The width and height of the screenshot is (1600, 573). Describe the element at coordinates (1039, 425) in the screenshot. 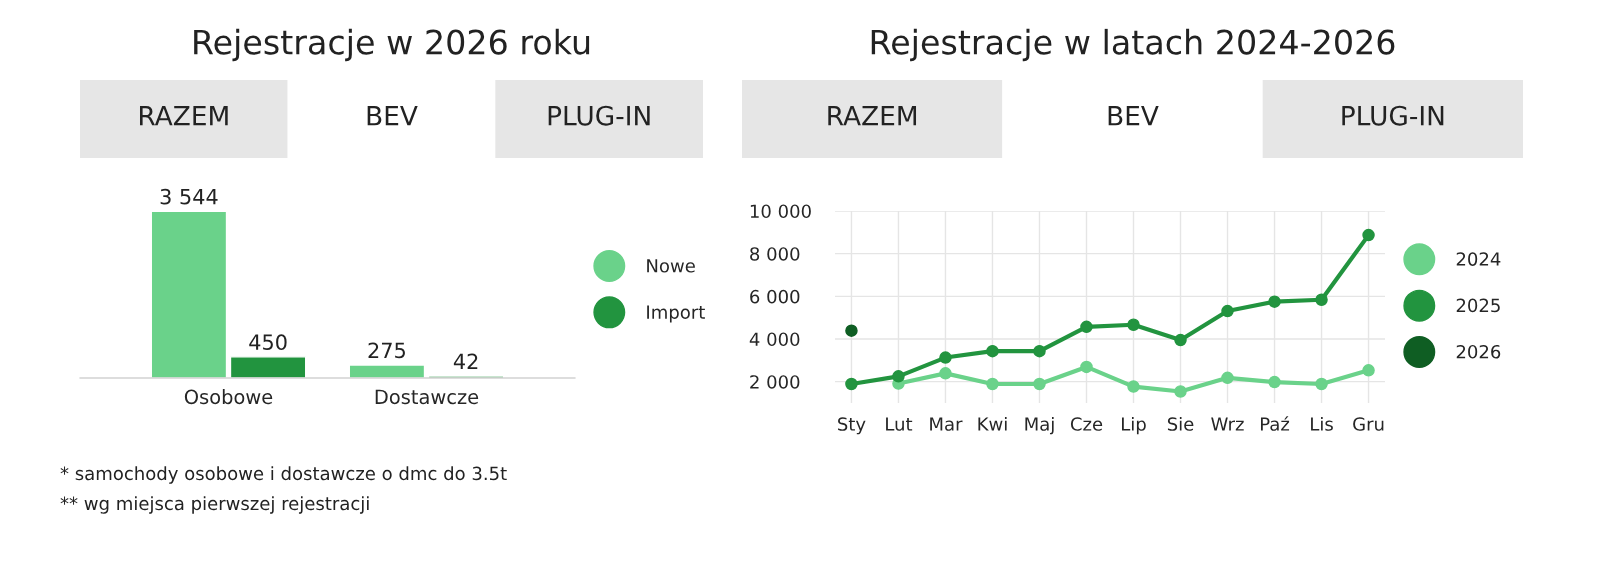

I see `x-tick-label: Maj` at that location.